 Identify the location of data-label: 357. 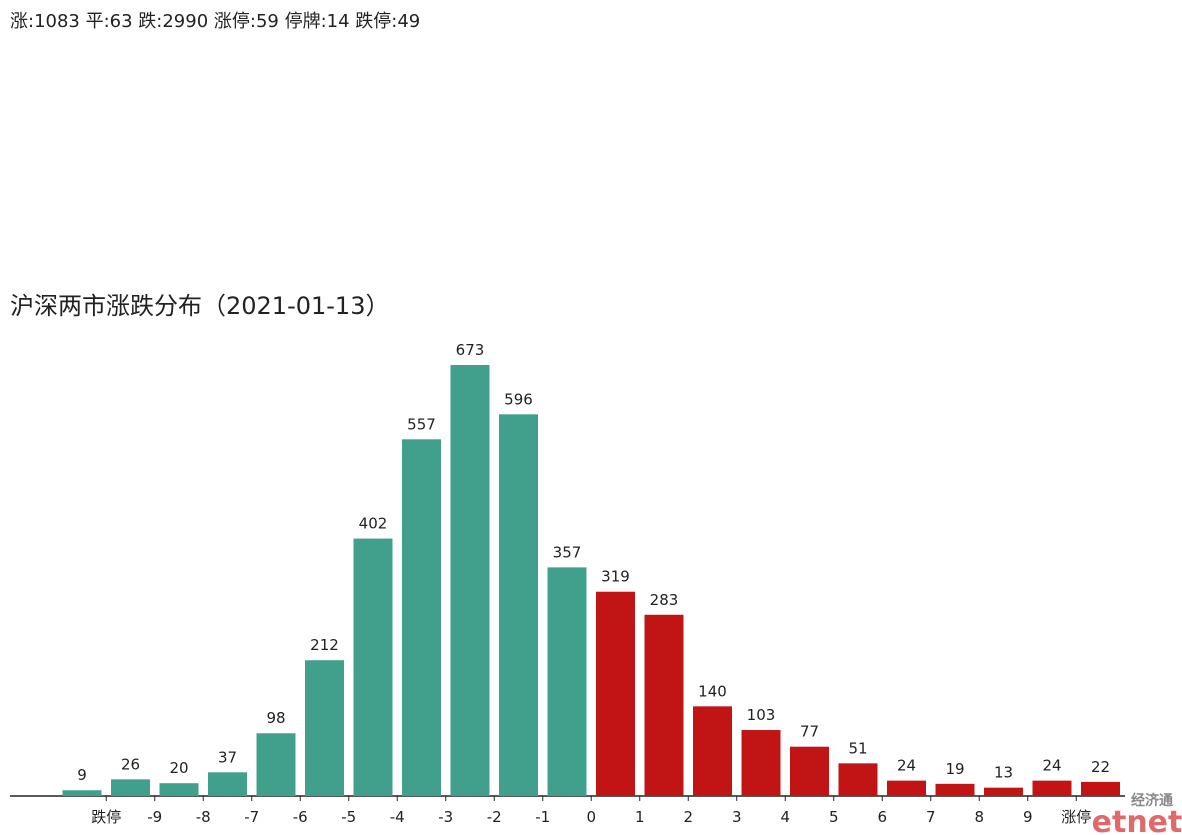
(567, 552).